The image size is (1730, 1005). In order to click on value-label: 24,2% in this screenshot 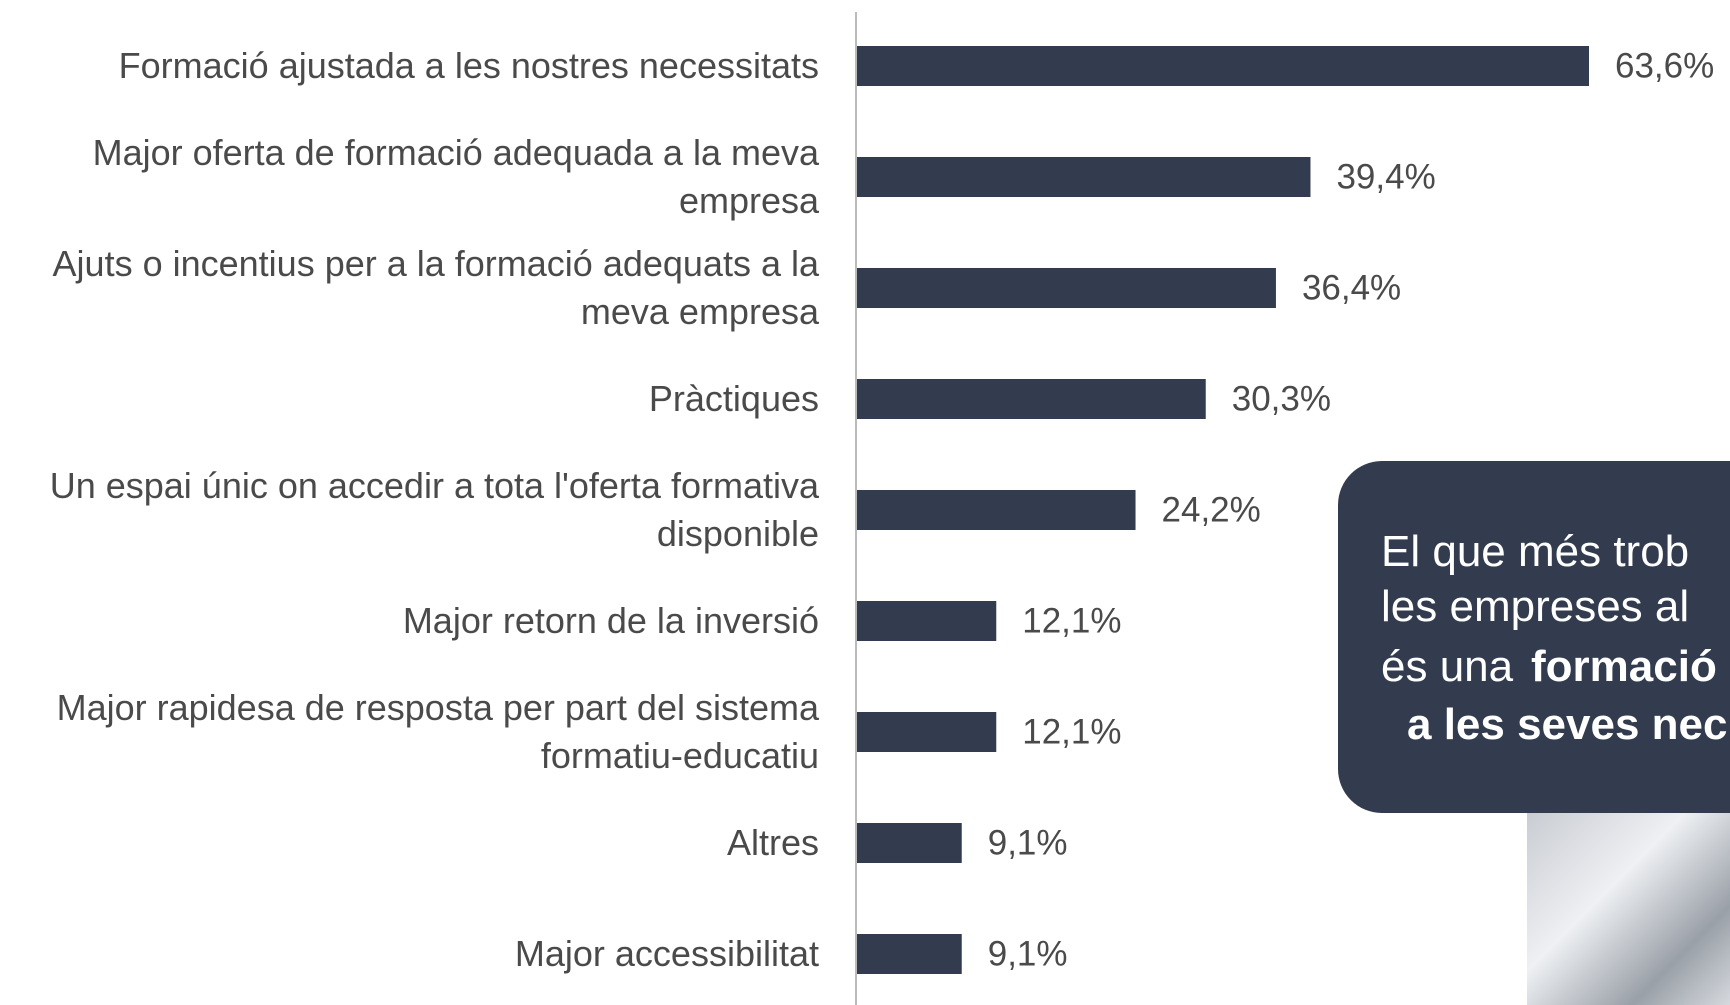, I will do `click(1211, 509)`.